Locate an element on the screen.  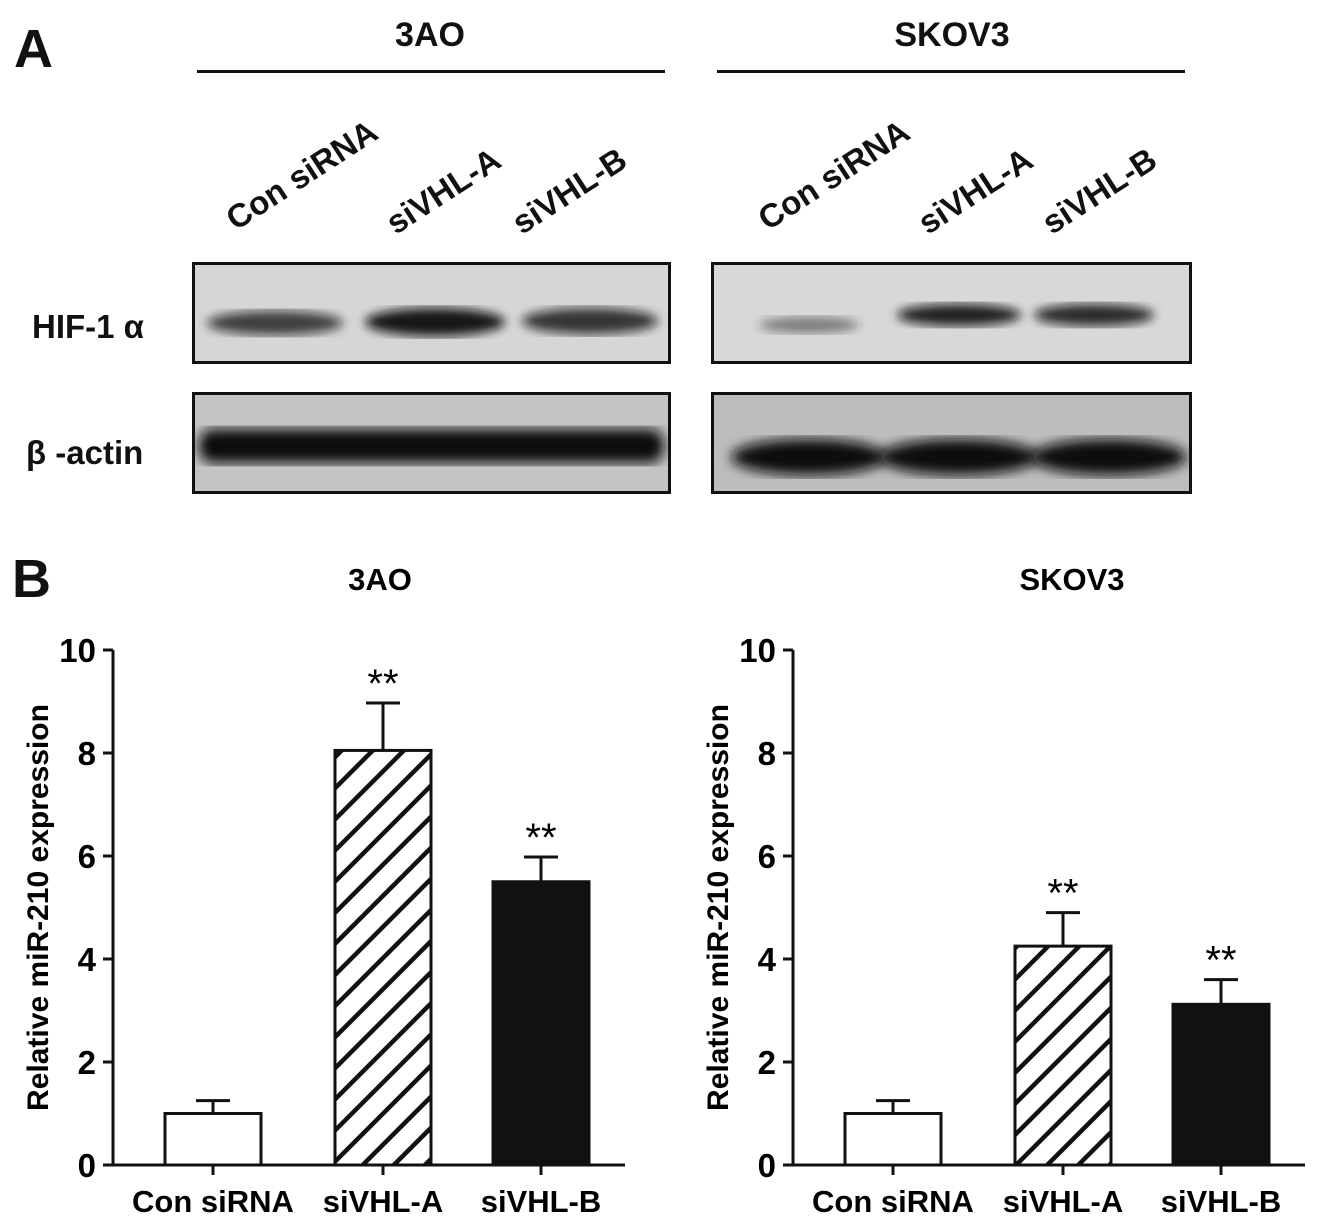
blot-bands-actin-skov3 is located at coordinates (959, 457).